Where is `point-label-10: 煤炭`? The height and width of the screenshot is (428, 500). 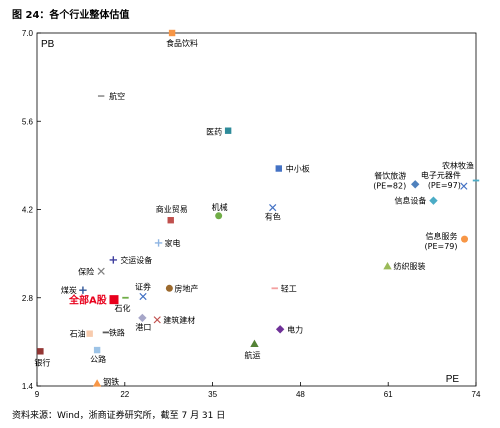
point-label-10: 煤炭 is located at coordinates (69, 290).